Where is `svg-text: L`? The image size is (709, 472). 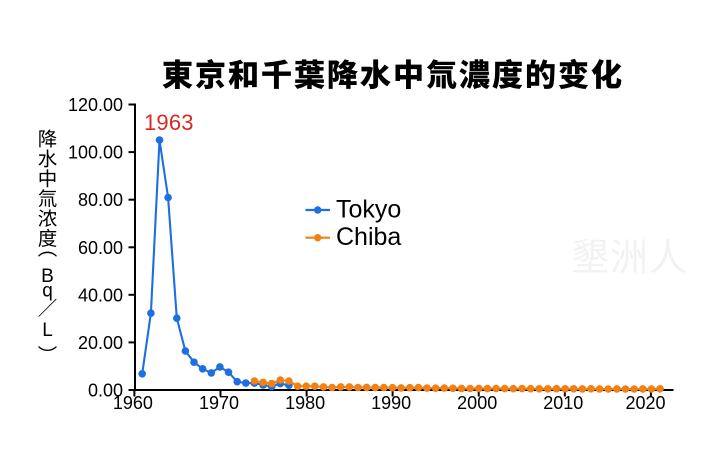
svg-text: L is located at coordinates (47, 330).